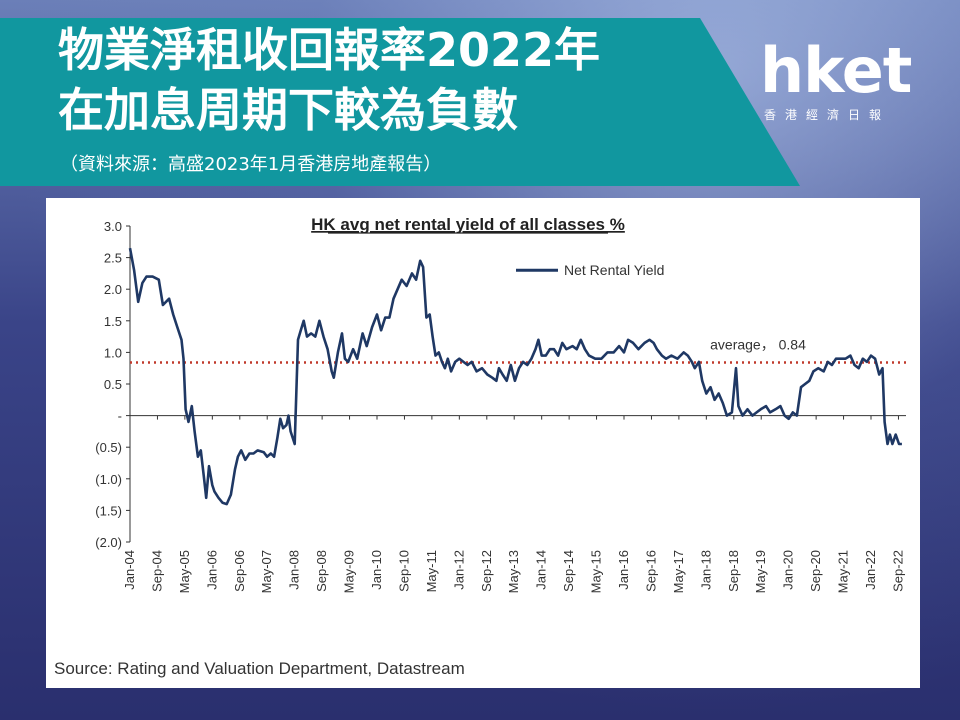 Image resolution: width=960 pixels, height=720 pixels. I want to click on x-tick-label-16: Sep-14, so click(568, 571).